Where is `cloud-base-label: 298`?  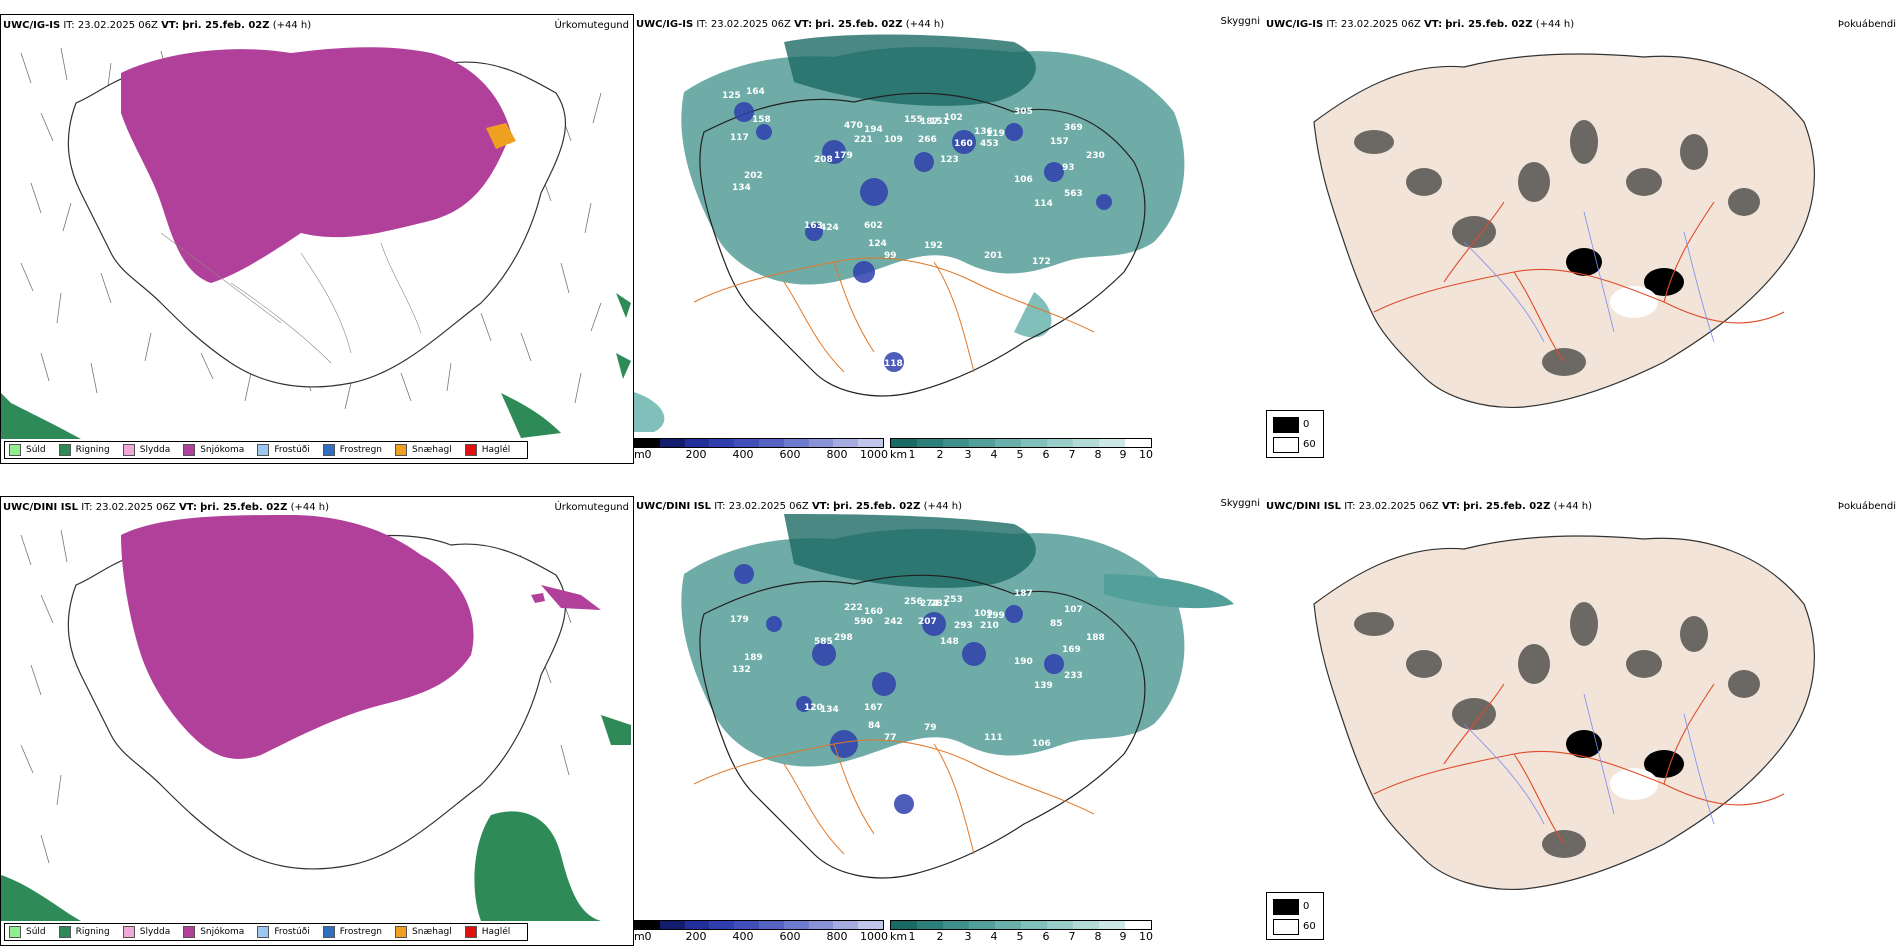
cloud-base-label: 298 is located at coordinates (843, 638).